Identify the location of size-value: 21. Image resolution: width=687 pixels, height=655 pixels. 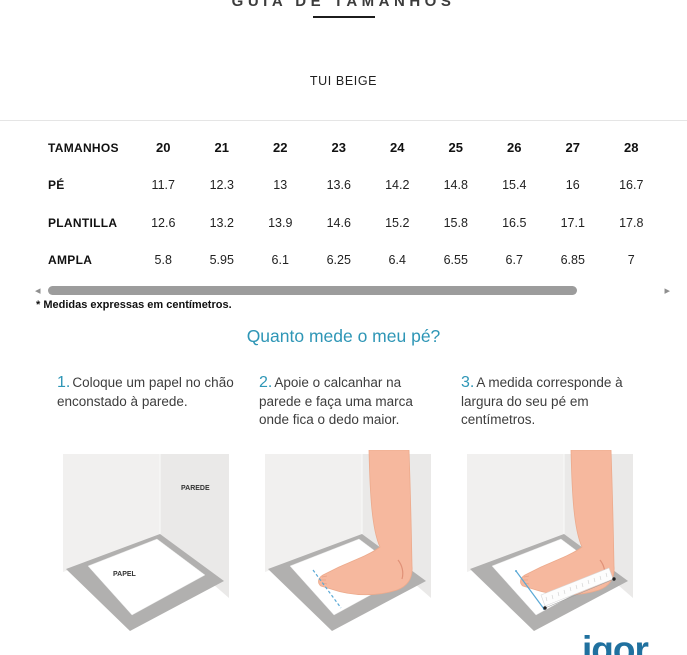
(221, 148).